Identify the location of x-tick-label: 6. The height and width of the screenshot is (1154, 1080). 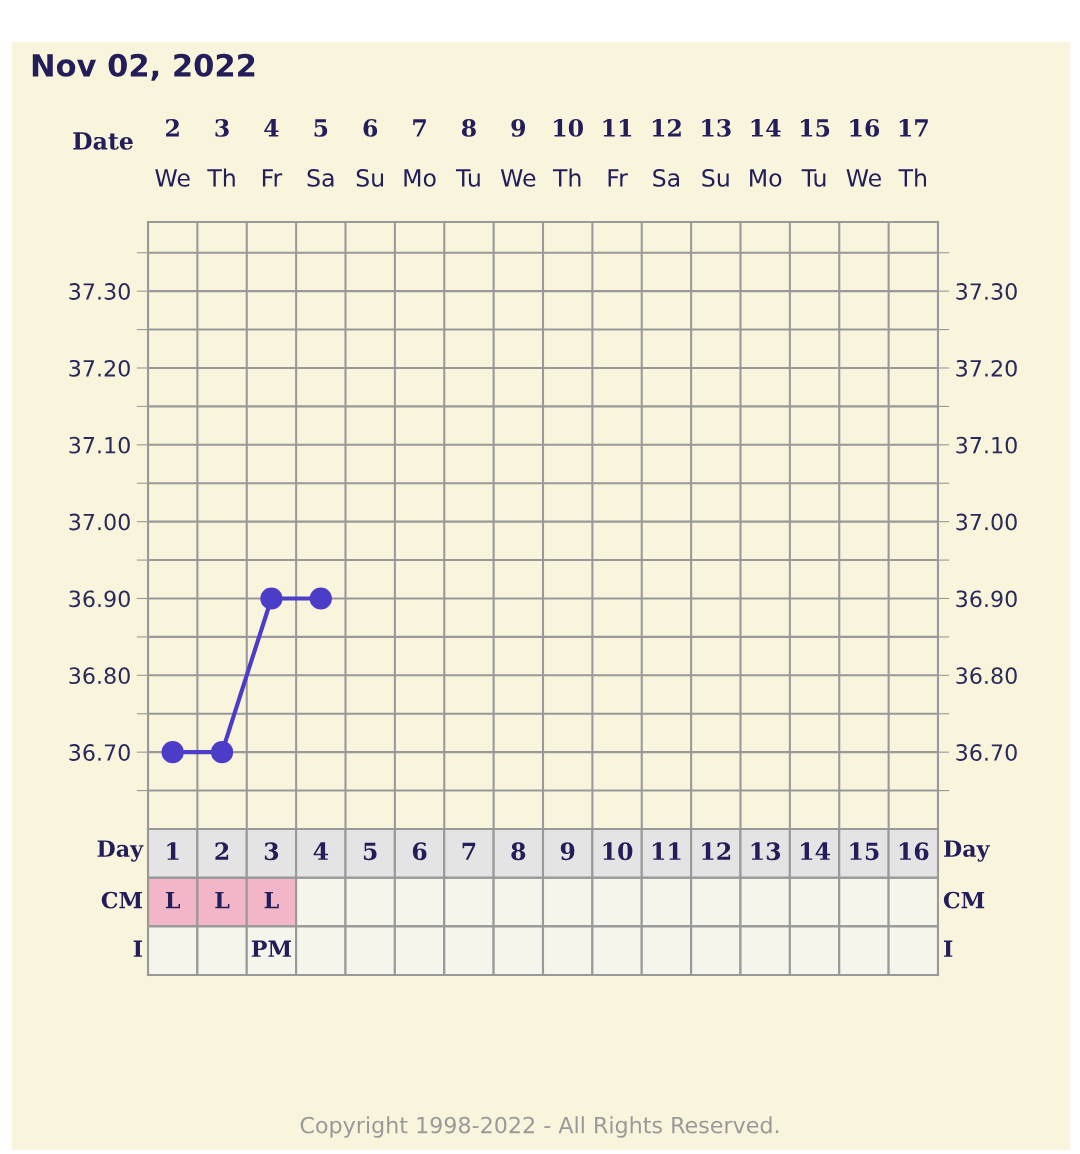
(419, 851).